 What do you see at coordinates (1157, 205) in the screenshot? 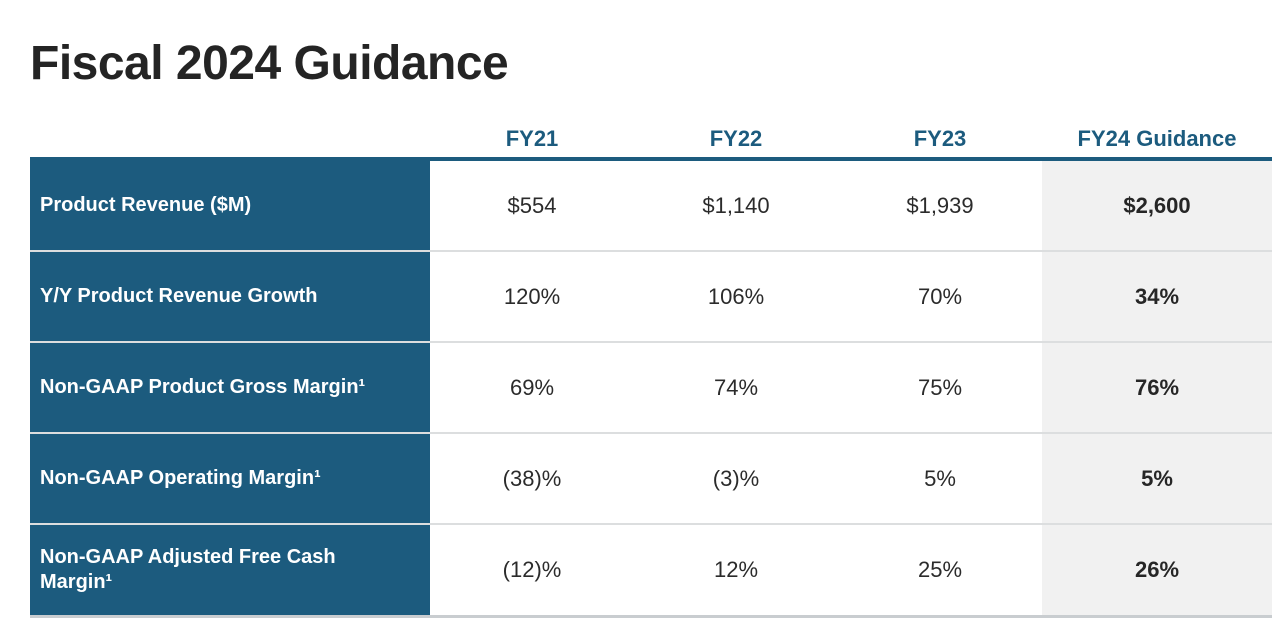
I see `guidance-value-cell: $2,600` at bounding box center [1157, 205].